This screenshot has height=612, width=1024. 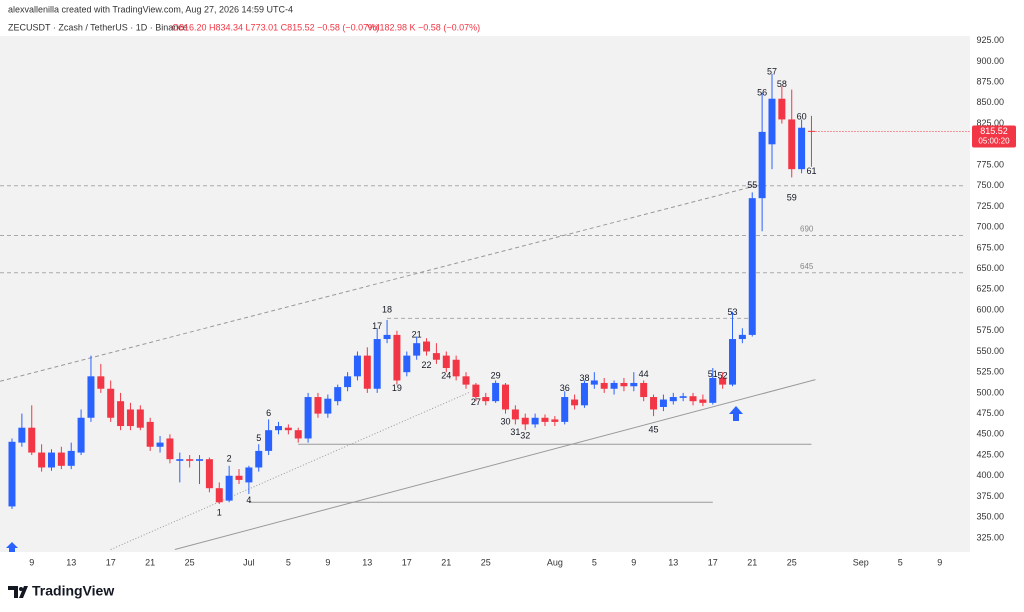 What do you see at coordinates (723, 376) in the screenshot?
I see `wave-label: 52` at bounding box center [723, 376].